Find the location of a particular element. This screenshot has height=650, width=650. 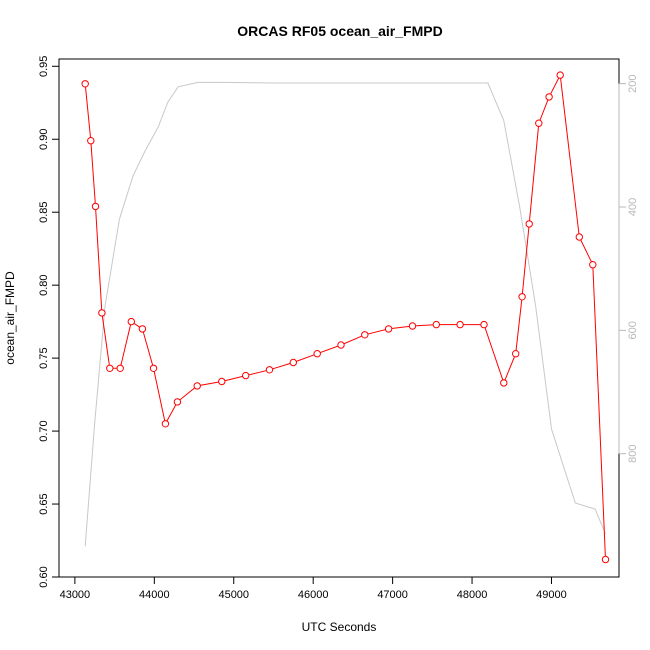

x-tick-label: 48000 is located at coordinates (472, 595).